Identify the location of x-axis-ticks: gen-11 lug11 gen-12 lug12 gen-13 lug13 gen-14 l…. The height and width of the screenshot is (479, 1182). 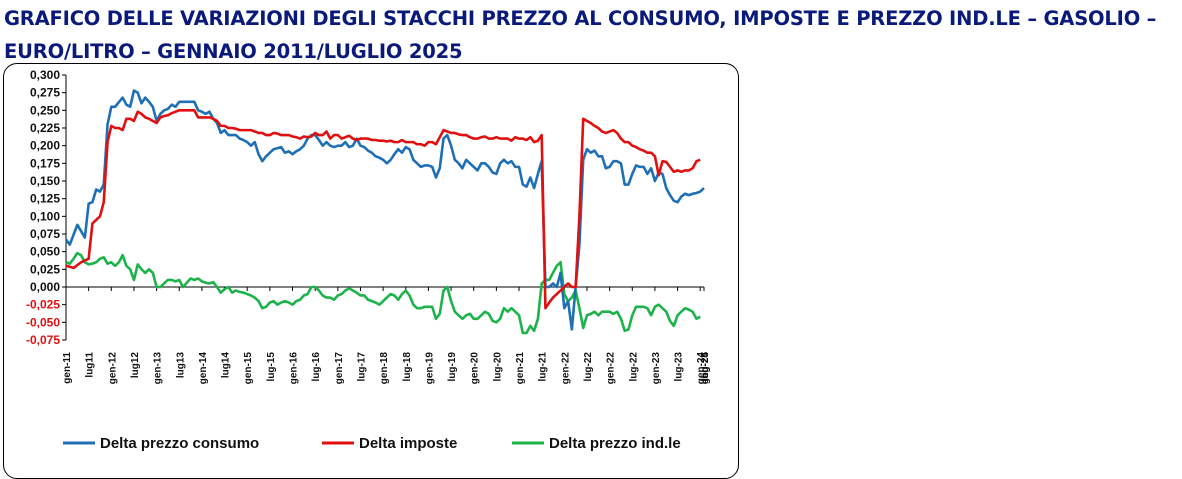
(386, 335).